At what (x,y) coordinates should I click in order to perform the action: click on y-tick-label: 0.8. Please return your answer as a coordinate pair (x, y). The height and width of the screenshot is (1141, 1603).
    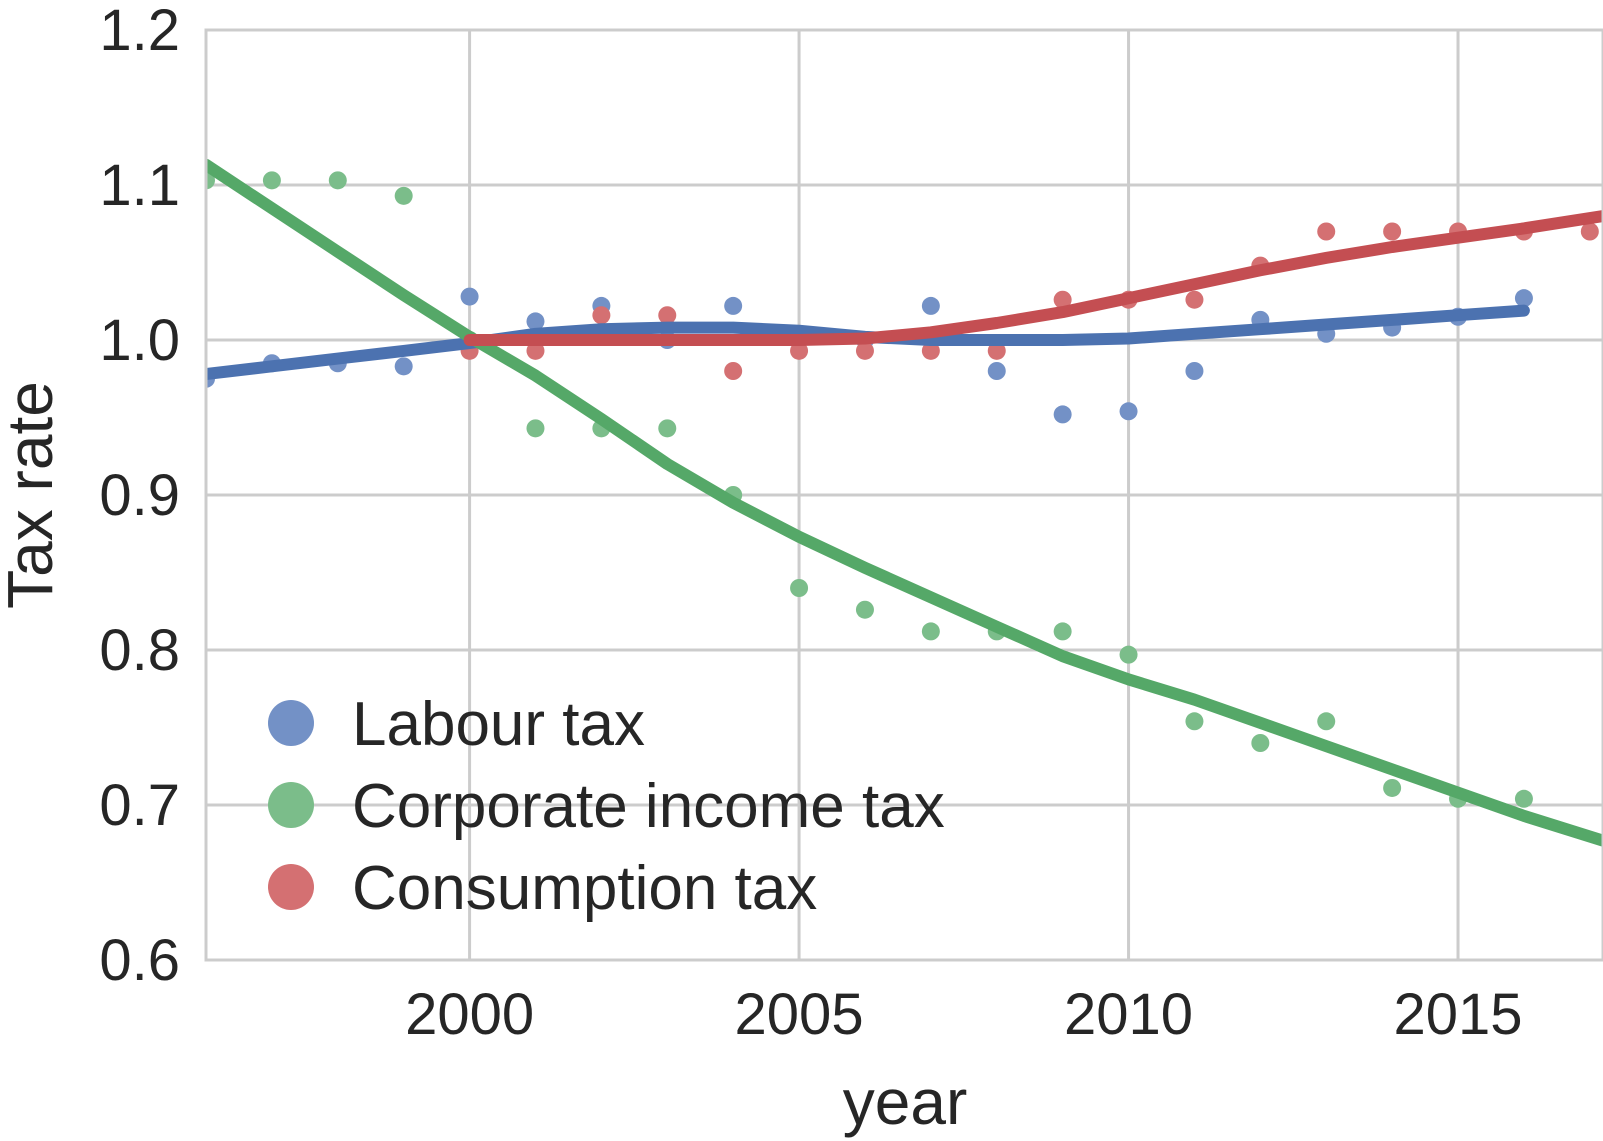
    Looking at the image, I should click on (139, 650).